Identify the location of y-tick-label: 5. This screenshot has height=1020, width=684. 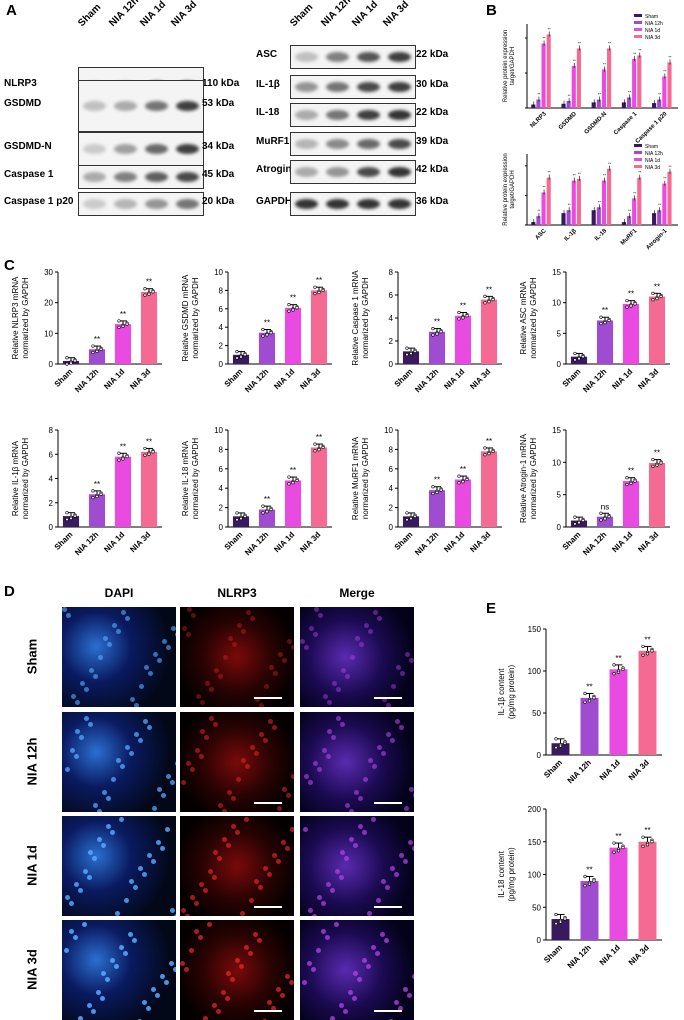
(559, 333).